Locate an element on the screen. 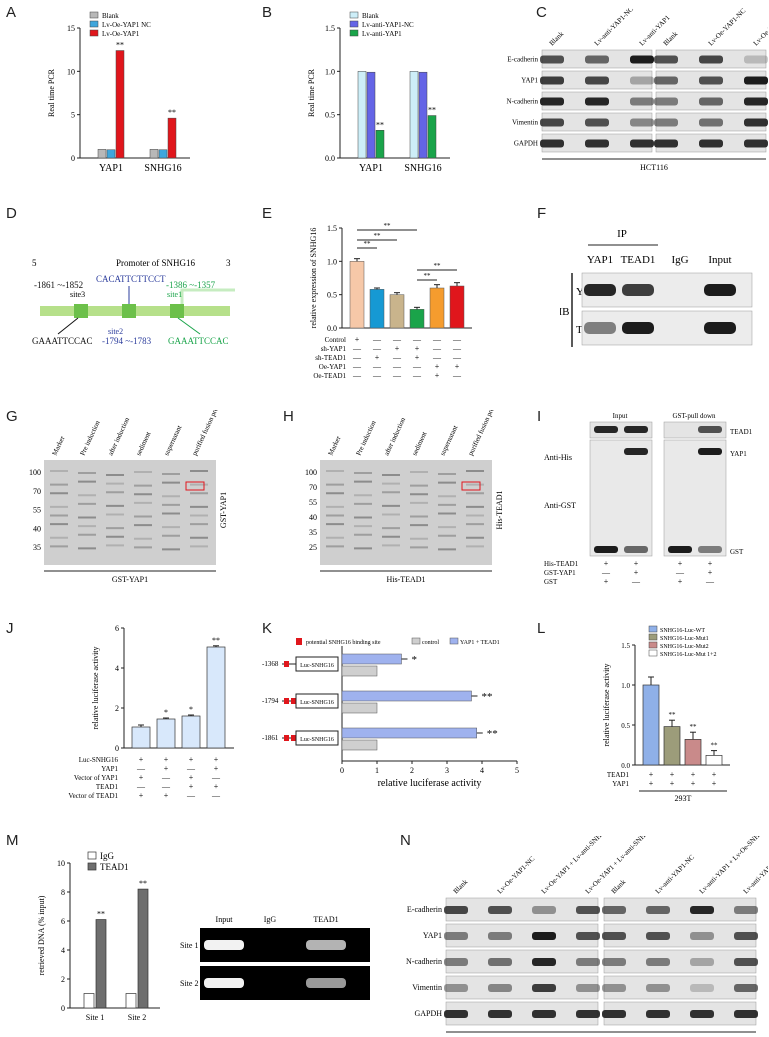  panel-label-b: B is located at coordinates (267, 12).